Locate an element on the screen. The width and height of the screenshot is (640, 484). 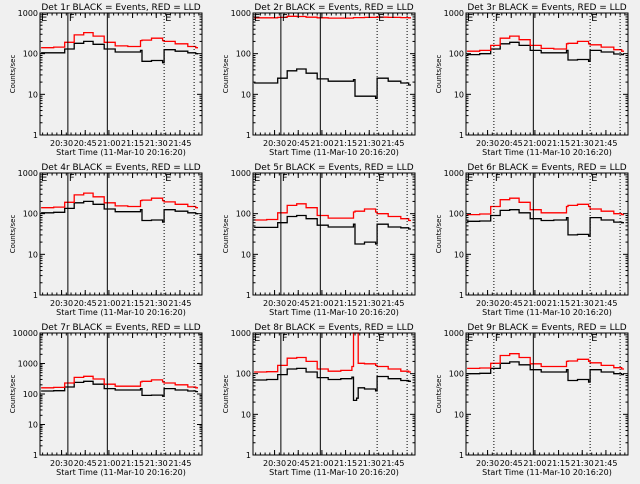
chart-title: Det 1r BLACK = Events, RED = LLD is located at coordinates (120, 8).